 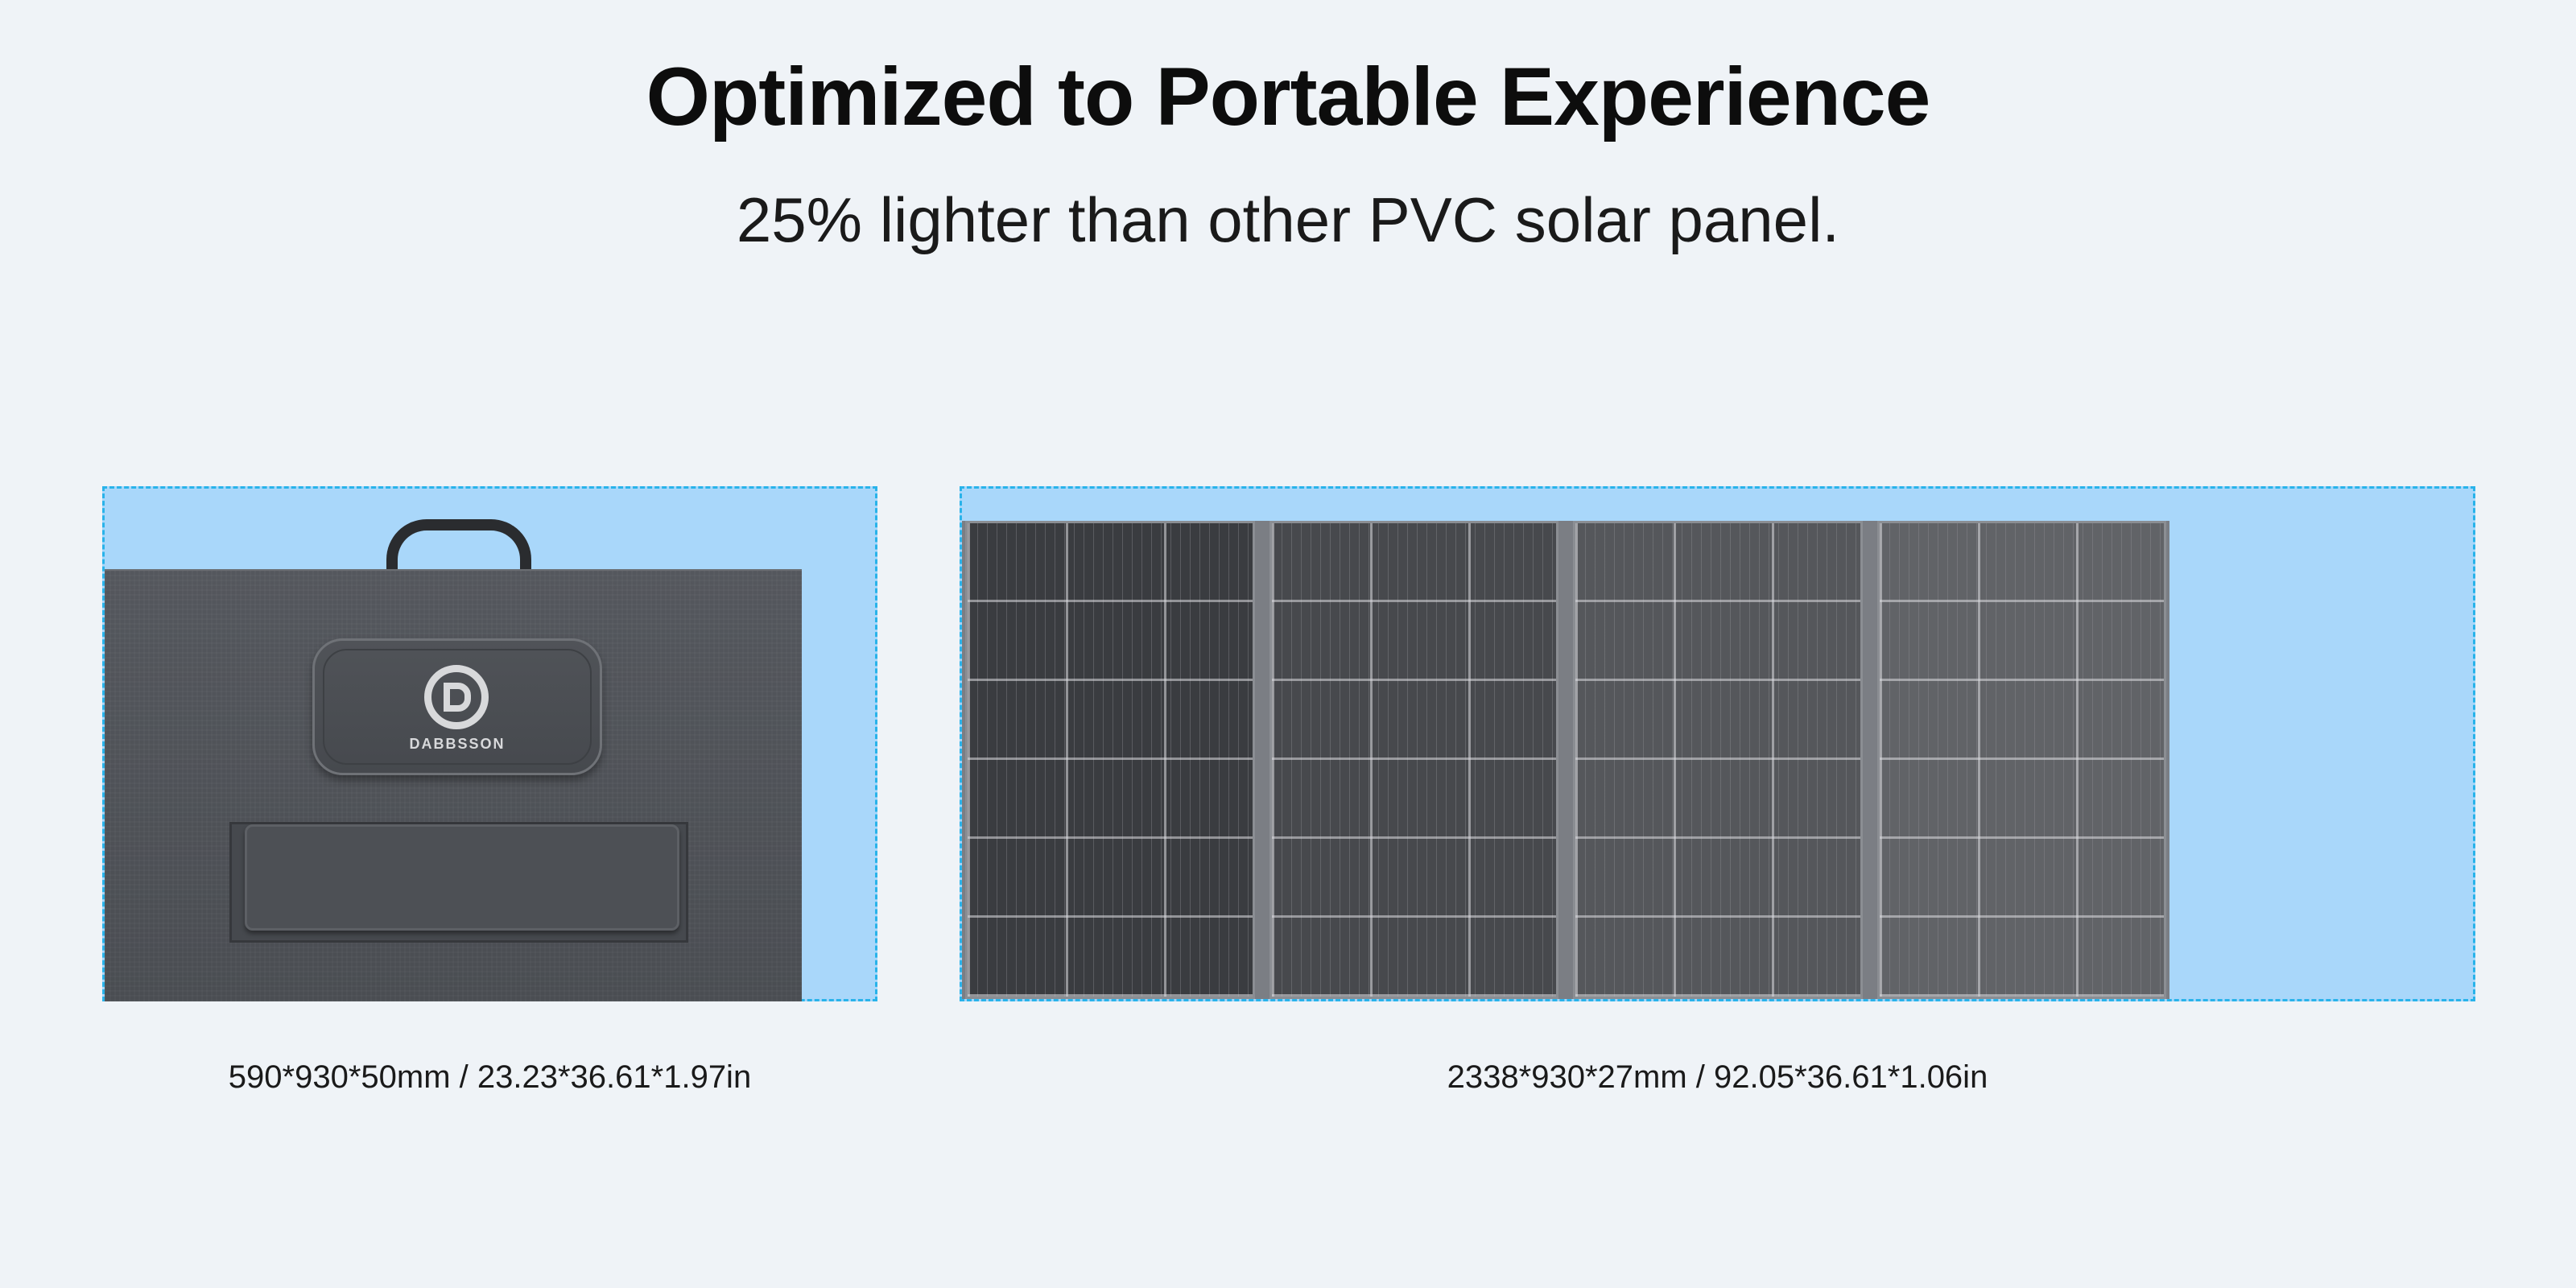 I want to click on unfolded-dimensions-caption: 2338*930*27mm / 92.05*36.61*1.06in, so click(x=1717, y=1077).